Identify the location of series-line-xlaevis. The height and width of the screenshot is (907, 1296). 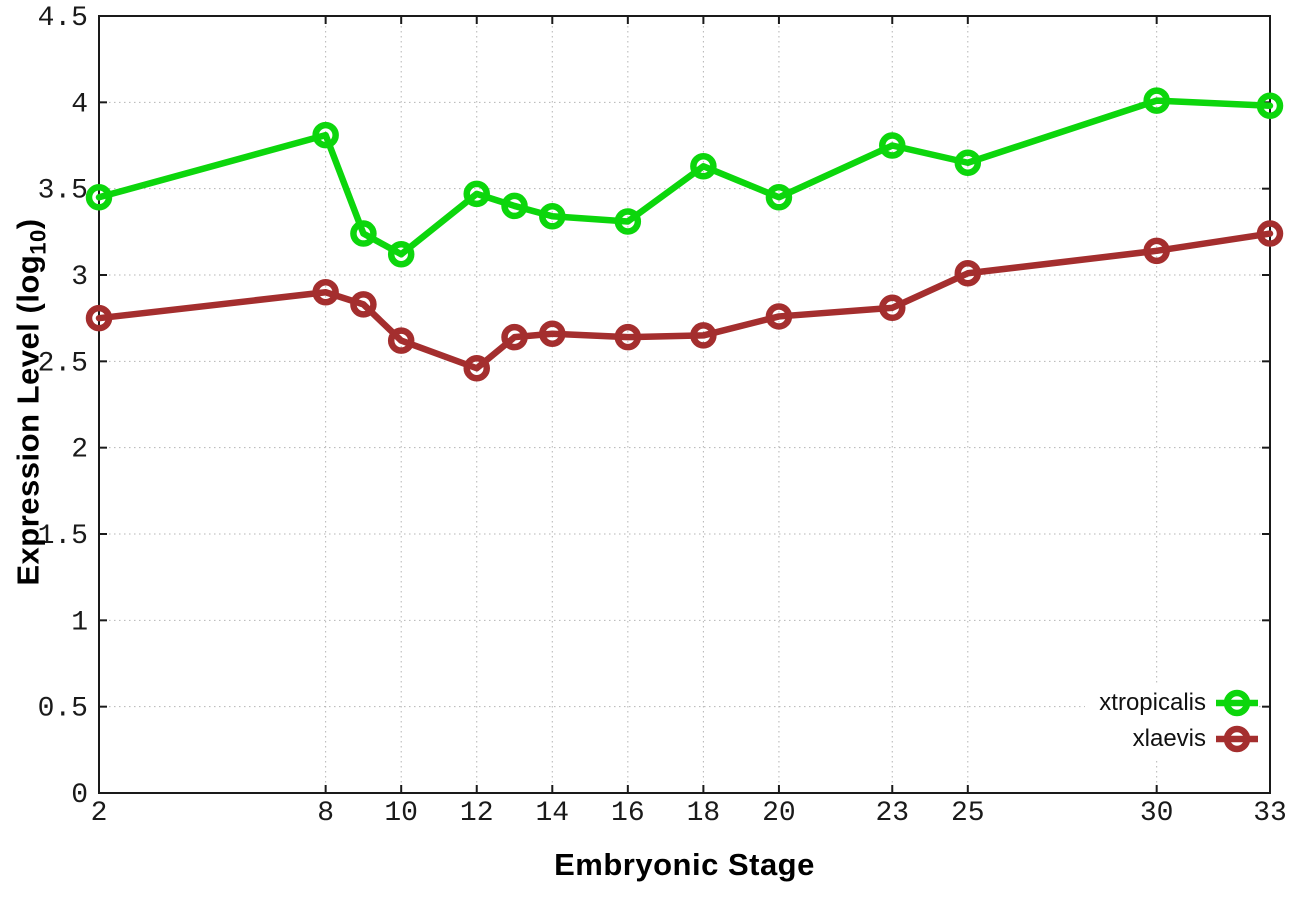
(684, 301).